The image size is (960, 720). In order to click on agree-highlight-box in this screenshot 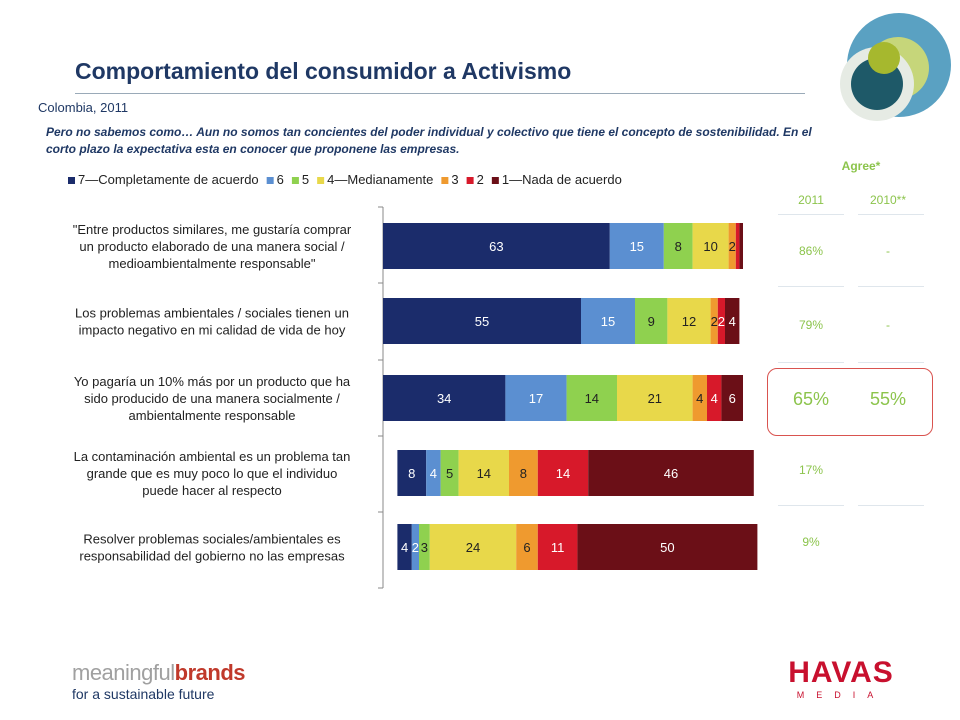, I will do `click(850, 402)`.